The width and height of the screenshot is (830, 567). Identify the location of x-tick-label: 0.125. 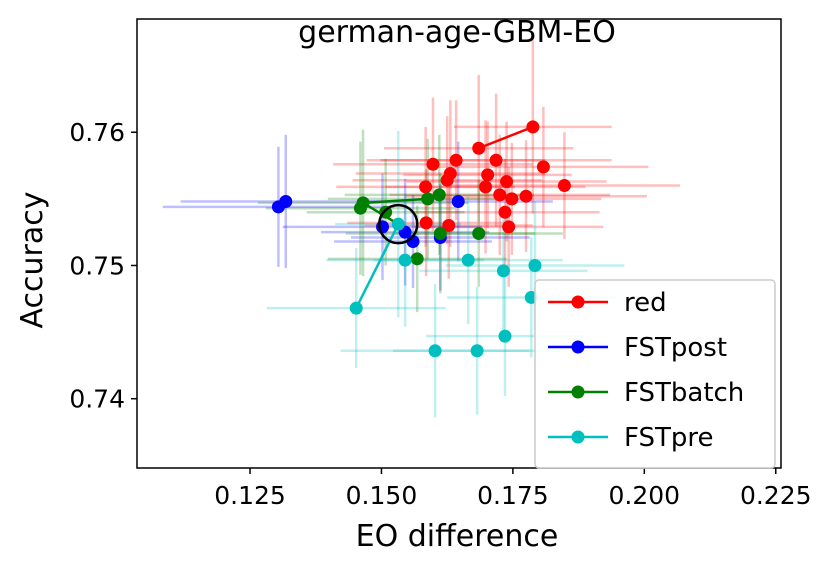
(250, 495).